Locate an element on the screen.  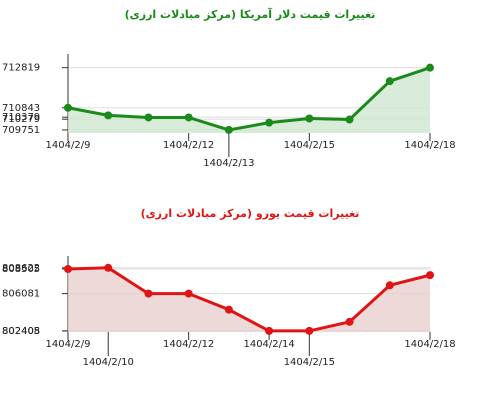
y-tick-label: 712819 is located at coordinates (21, 68).